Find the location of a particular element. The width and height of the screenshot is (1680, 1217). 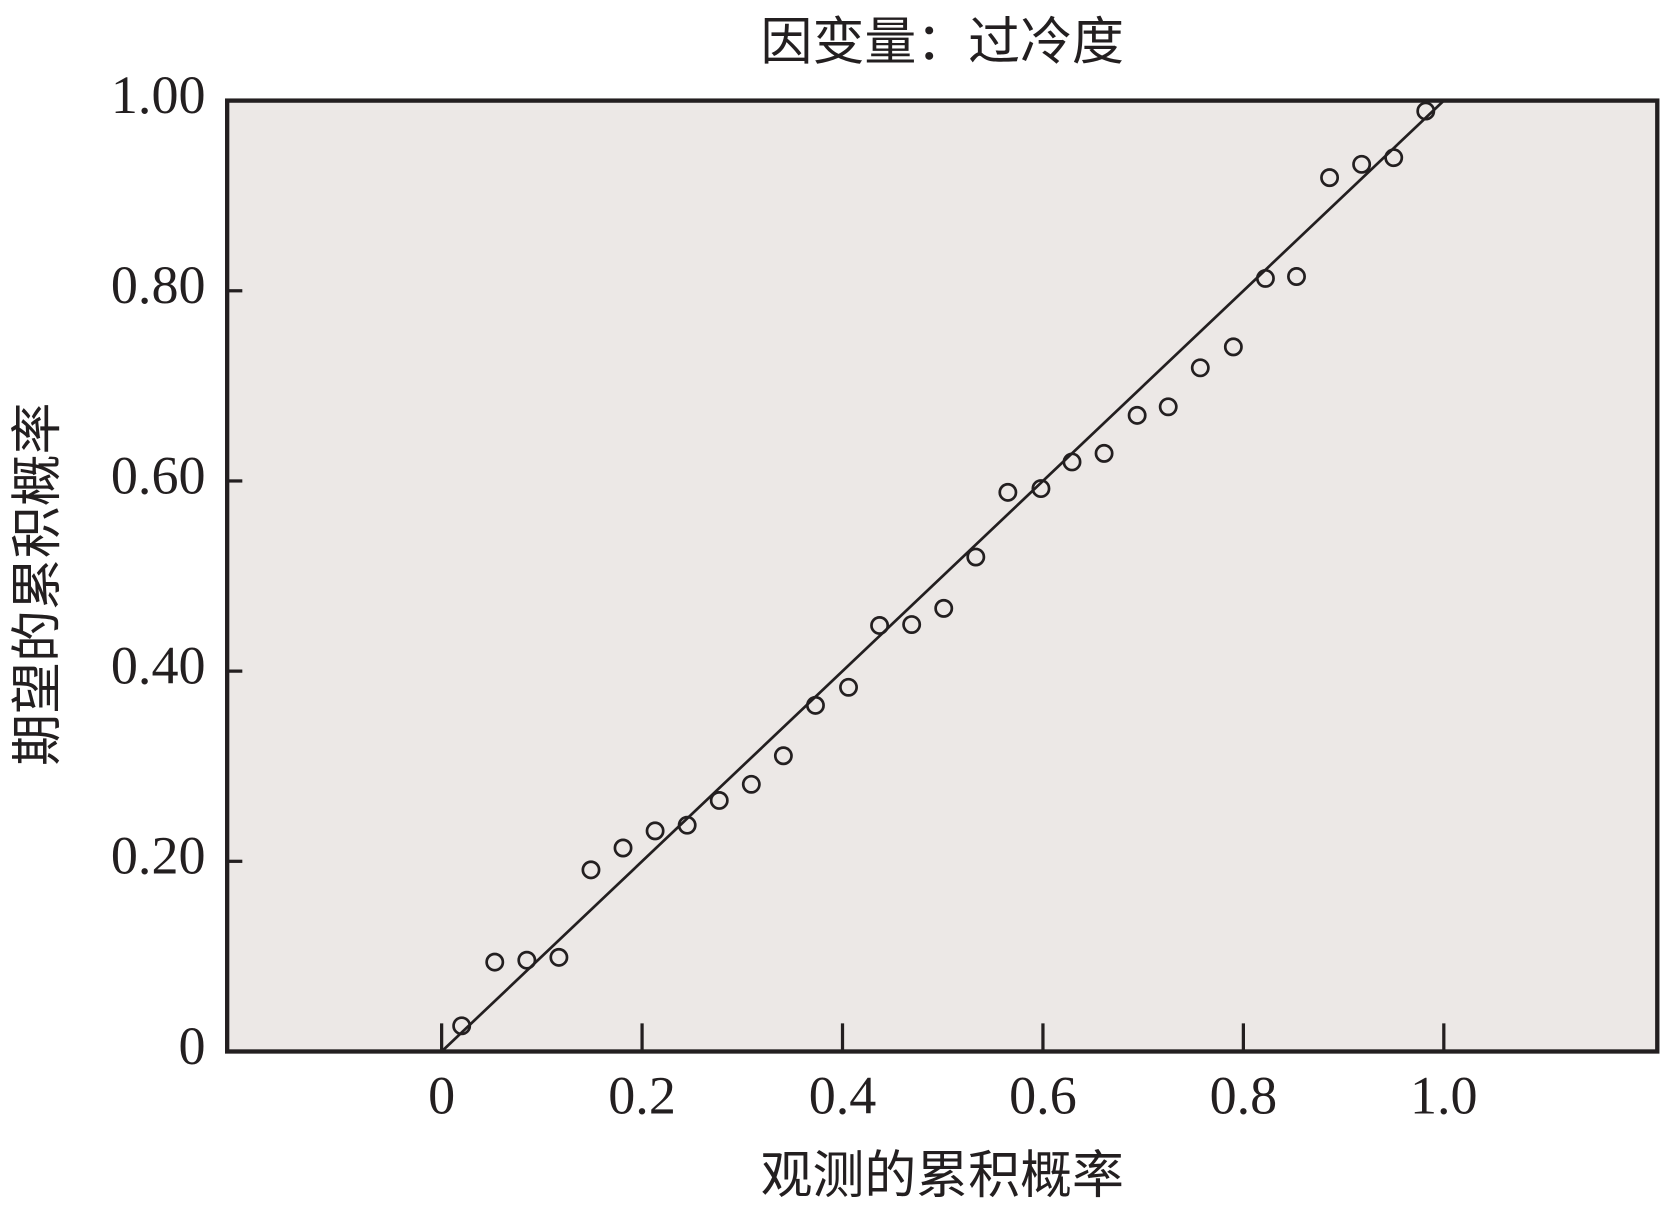

y-tick-label: 1.00 is located at coordinates (158, 95).